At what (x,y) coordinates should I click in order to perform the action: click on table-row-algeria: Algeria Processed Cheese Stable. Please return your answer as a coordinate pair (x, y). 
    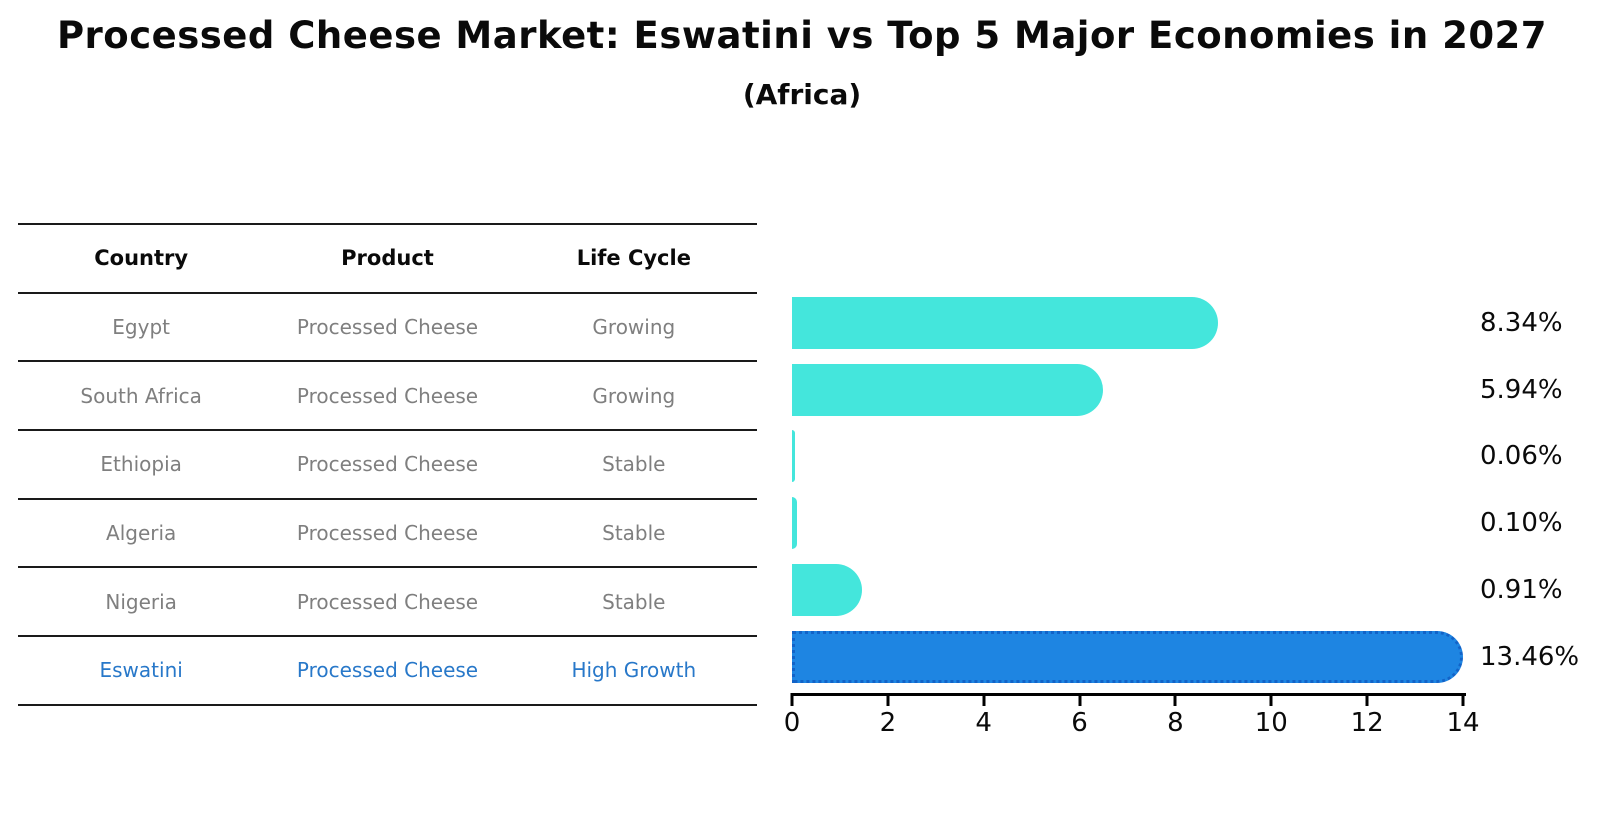
    Looking at the image, I should click on (387, 532).